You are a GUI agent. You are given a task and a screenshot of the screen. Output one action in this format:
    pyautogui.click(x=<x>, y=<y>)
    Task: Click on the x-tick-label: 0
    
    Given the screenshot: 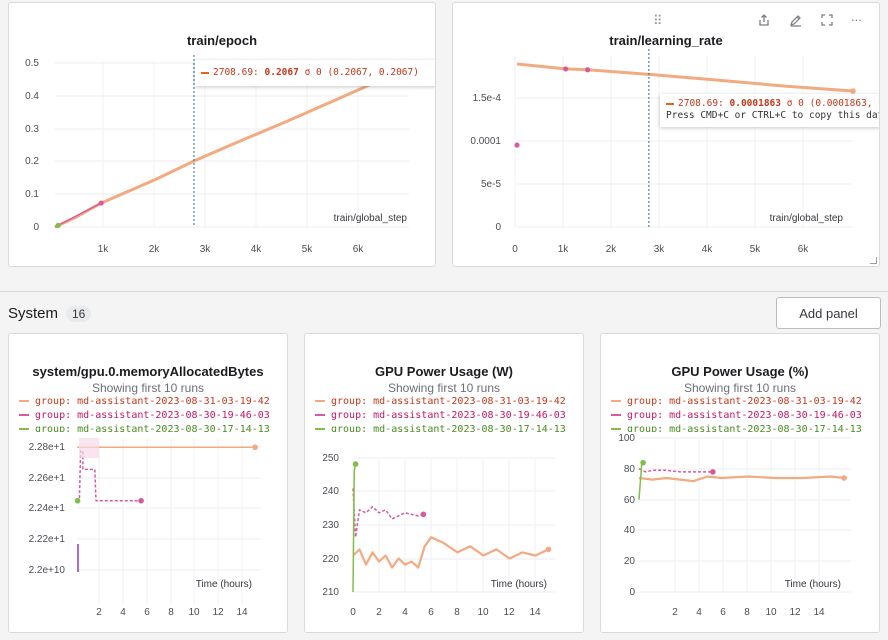 What is the action you would take?
    pyautogui.click(x=515, y=249)
    